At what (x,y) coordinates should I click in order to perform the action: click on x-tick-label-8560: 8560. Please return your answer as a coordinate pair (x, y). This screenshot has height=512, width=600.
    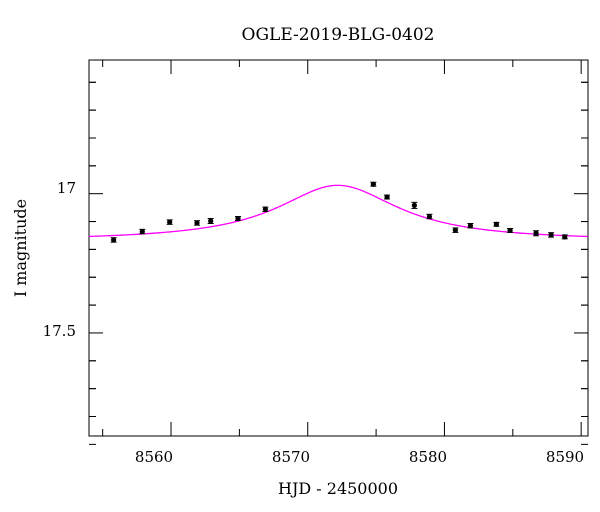
    Looking at the image, I should click on (154, 457).